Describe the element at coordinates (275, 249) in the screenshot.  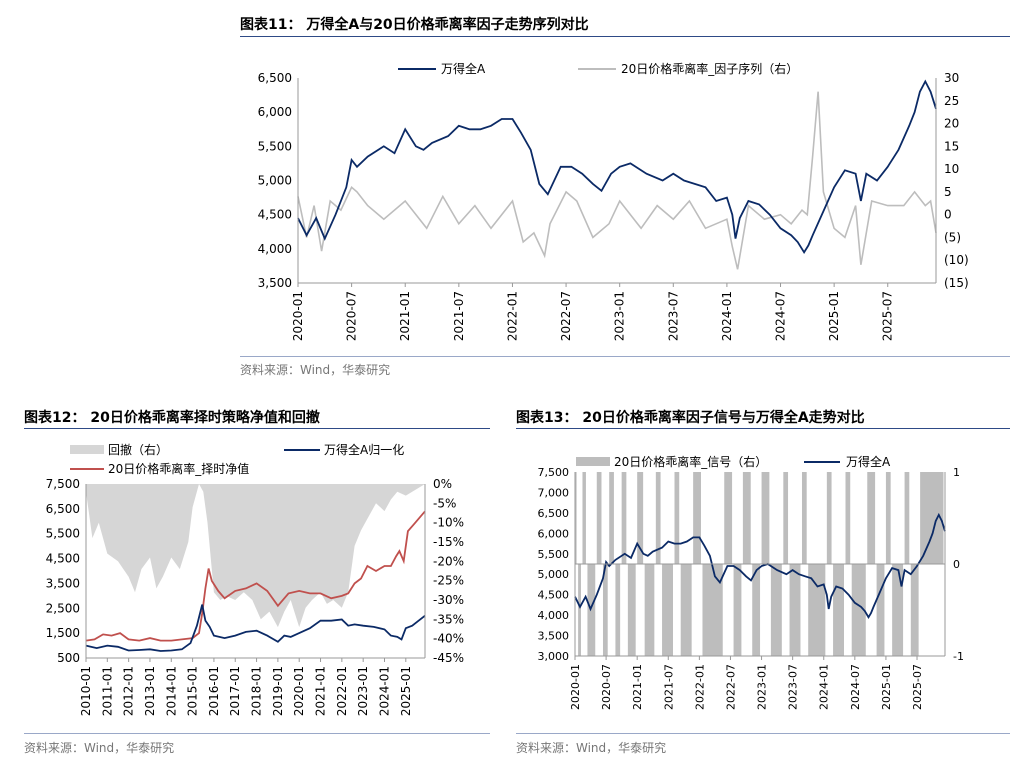
I see `fig11-y-left-tick-label: 4,000` at that location.